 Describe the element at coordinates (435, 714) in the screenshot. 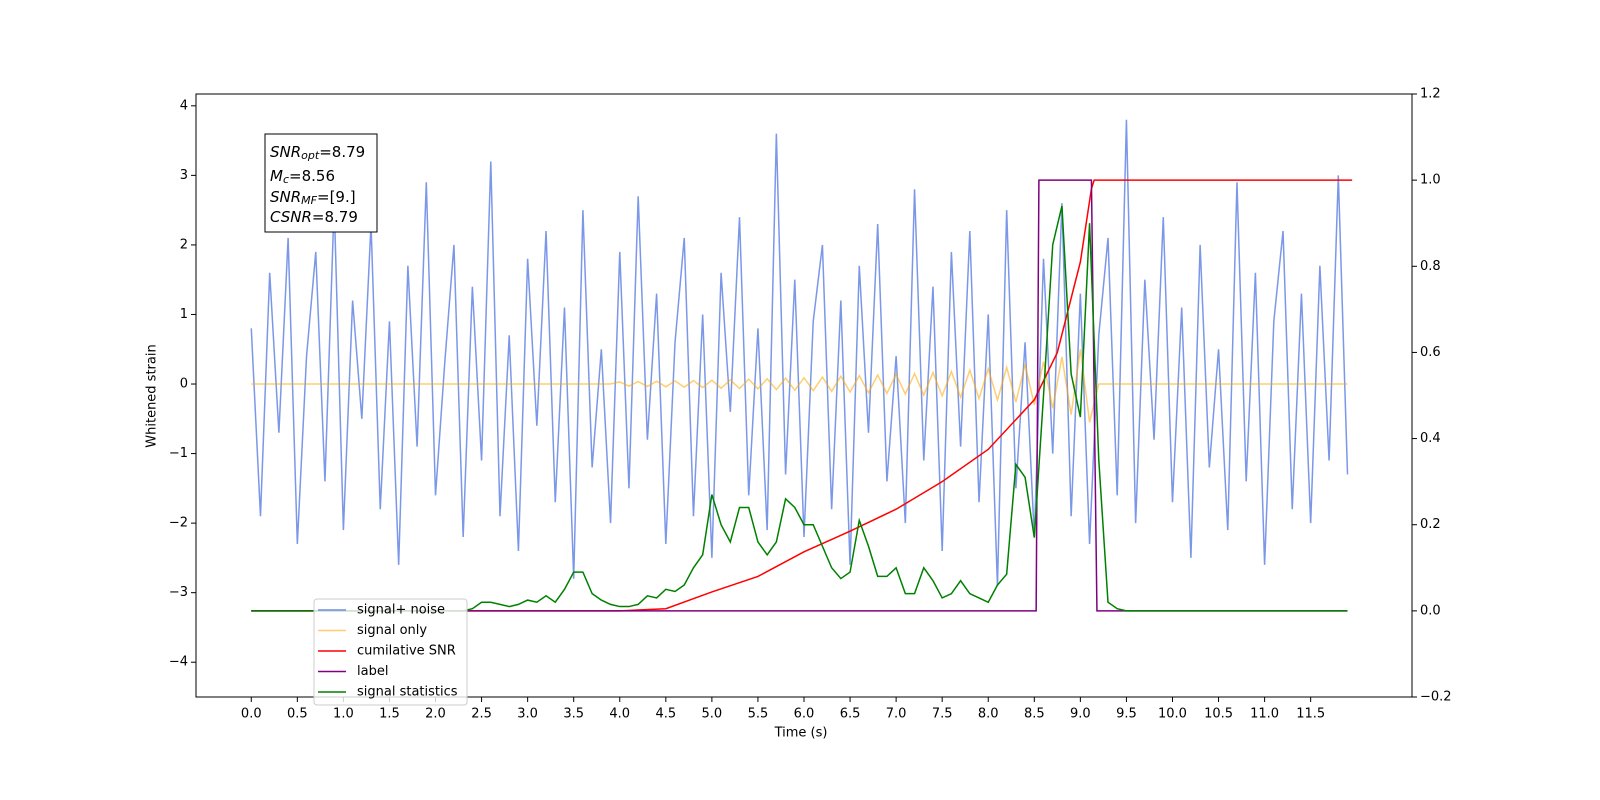

I see `x-tick-label: 2.0` at that location.